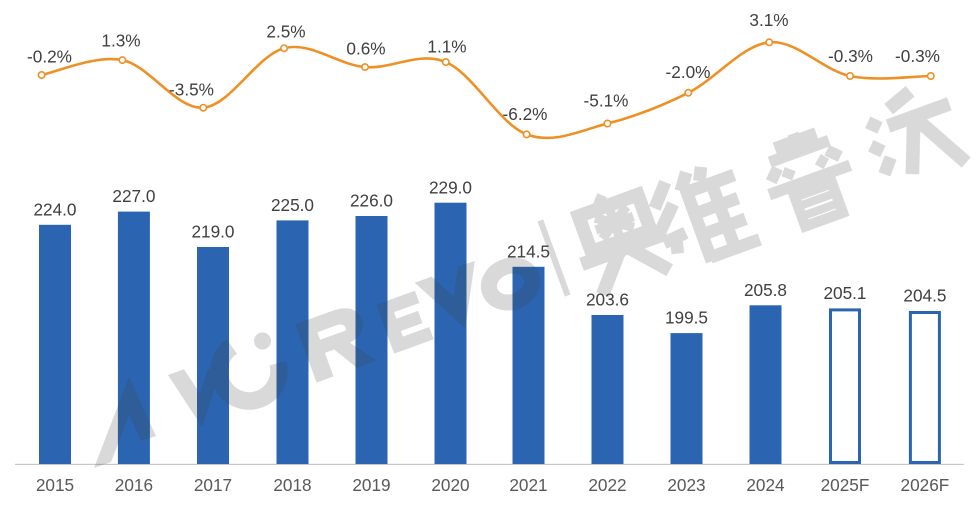 The width and height of the screenshot is (979, 510). What do you see at coordinates (213, 485) in the screenshot?
I see `svg-text: 2017` at bounding box center [213, 485].